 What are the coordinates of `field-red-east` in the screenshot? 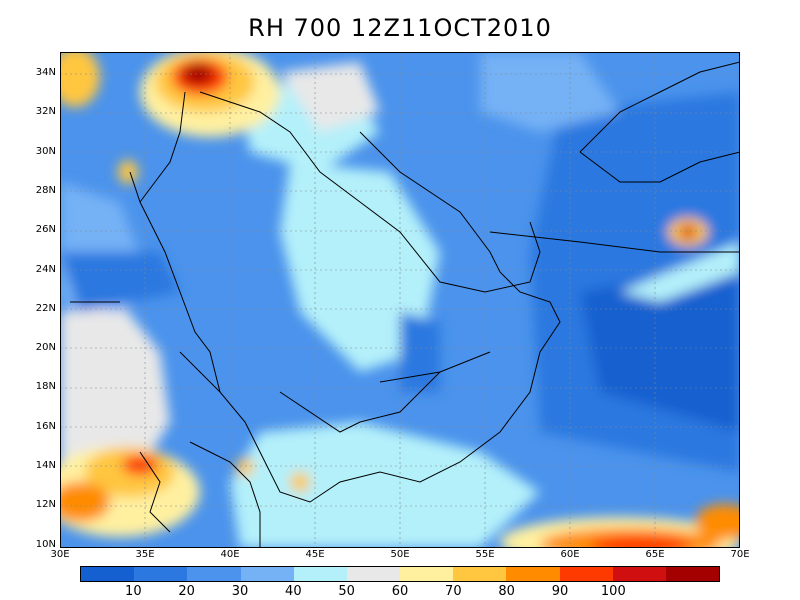 It's located at (688, 232).